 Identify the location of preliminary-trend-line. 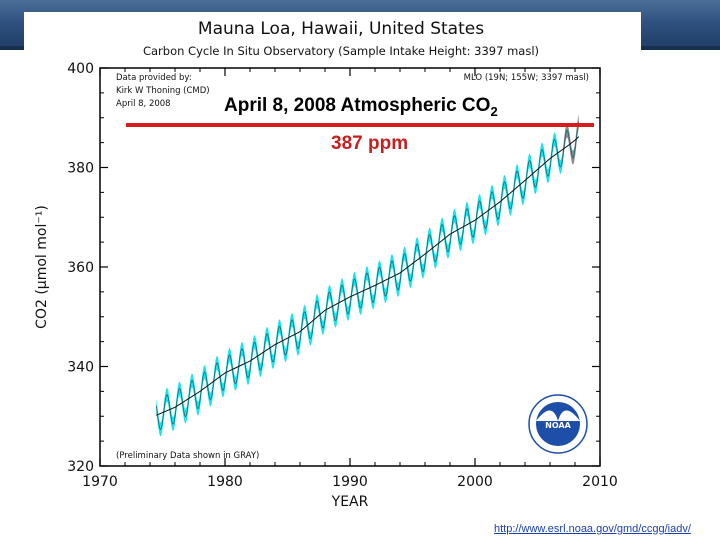
(571, 143).